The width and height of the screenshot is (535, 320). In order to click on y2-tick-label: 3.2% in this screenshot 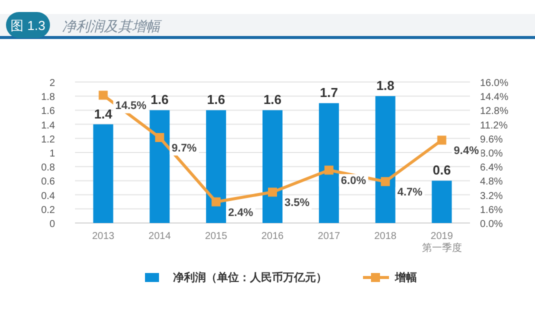, I will do `click(491, 196)`.